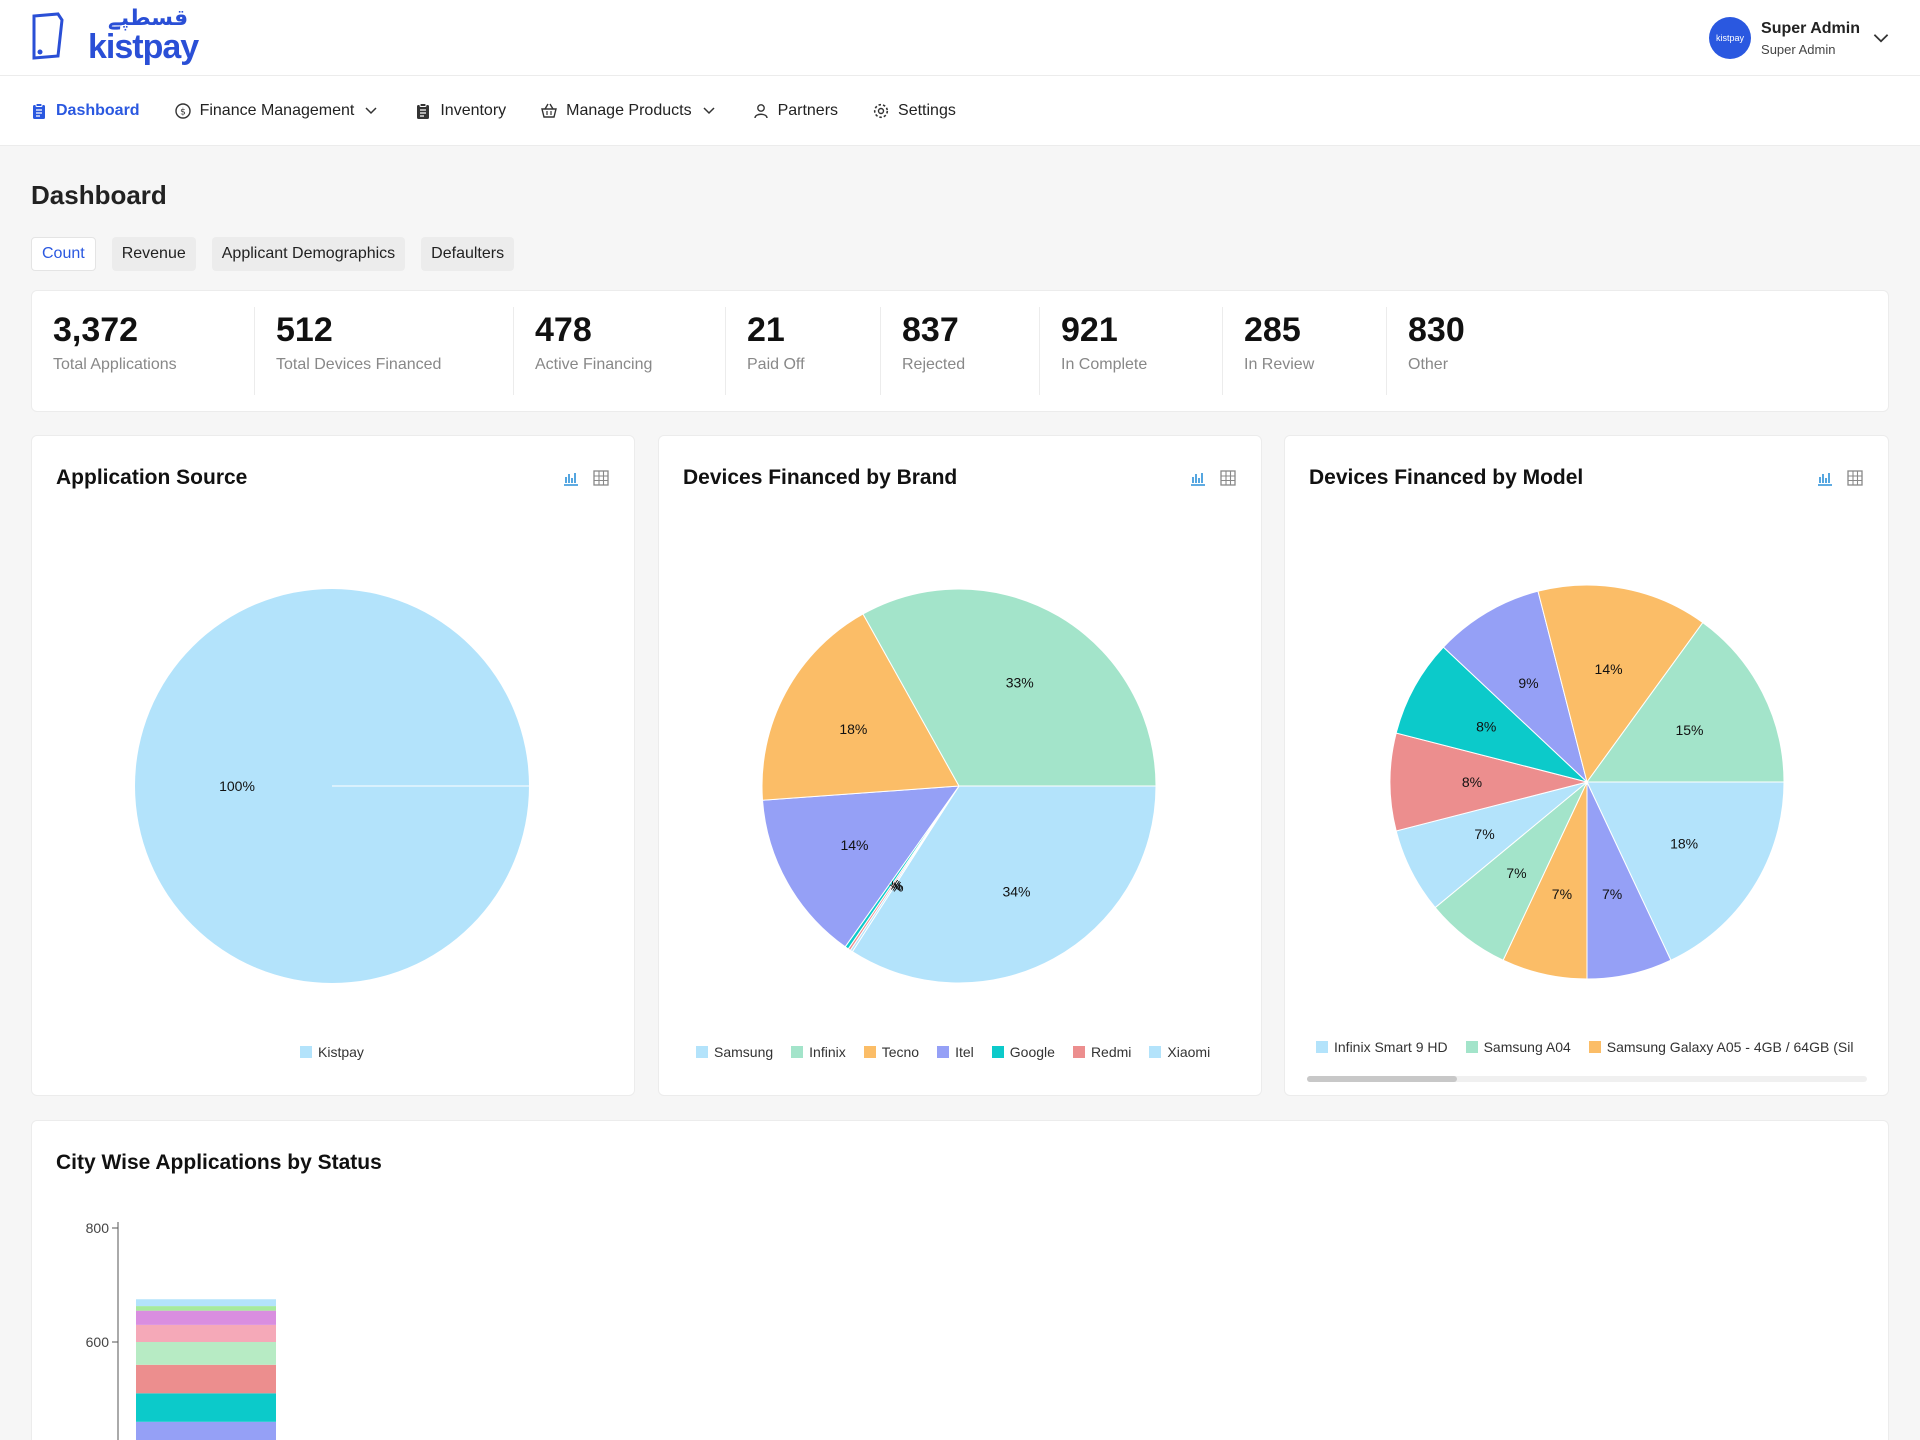 This screenshot has width=1920, height=1440. What do you see at coordinates (927, 110) in the screenshot?
I see `nav-settings-label: Settings` at bounding box center [927, 110].